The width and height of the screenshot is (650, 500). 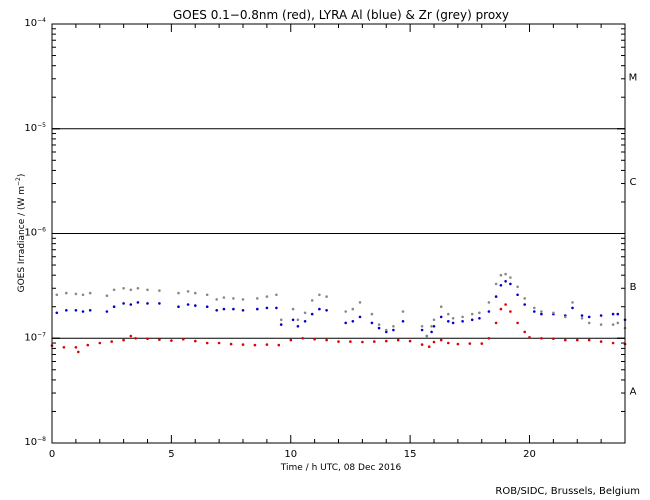 What do you see at coordinates (410, 454) in the screenshot?
I see `x-tick-label: 15` at bounding box center [410, 454].